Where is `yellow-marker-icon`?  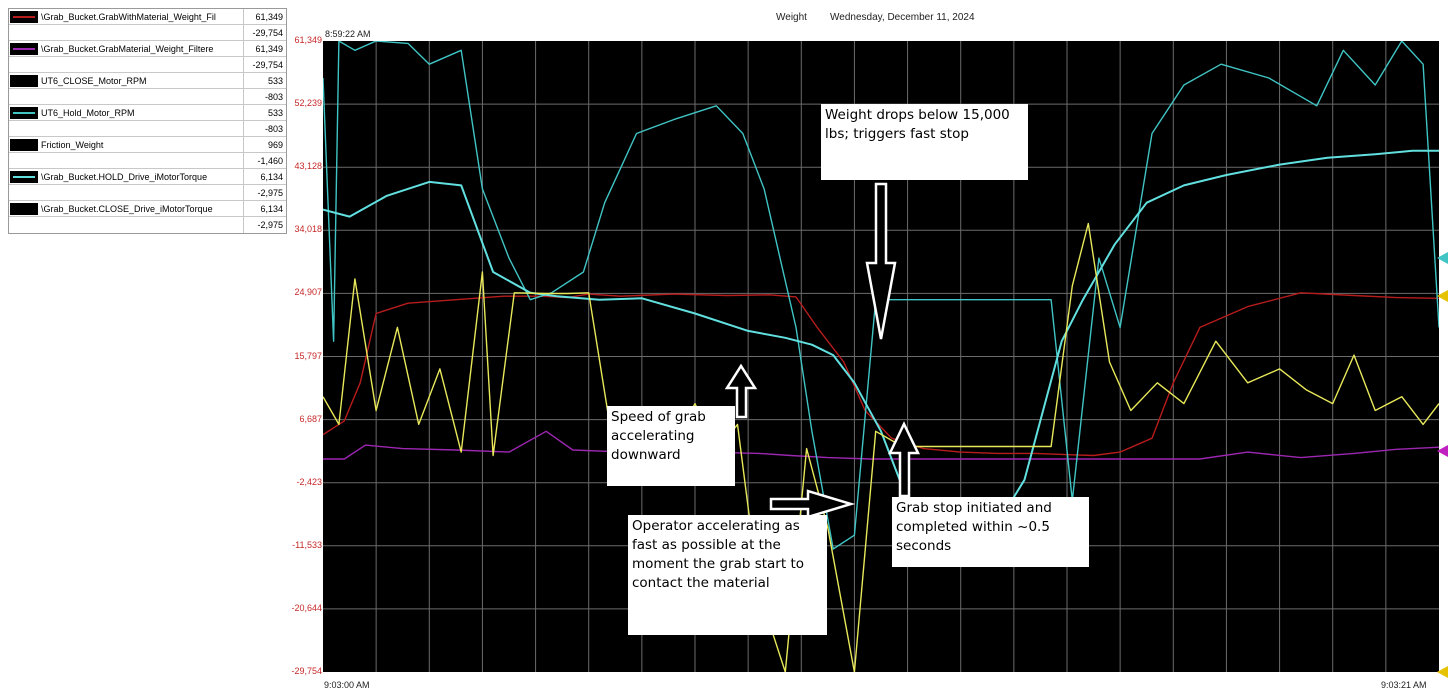
yellow-marker-icon is located at coordinates (1442, 296).